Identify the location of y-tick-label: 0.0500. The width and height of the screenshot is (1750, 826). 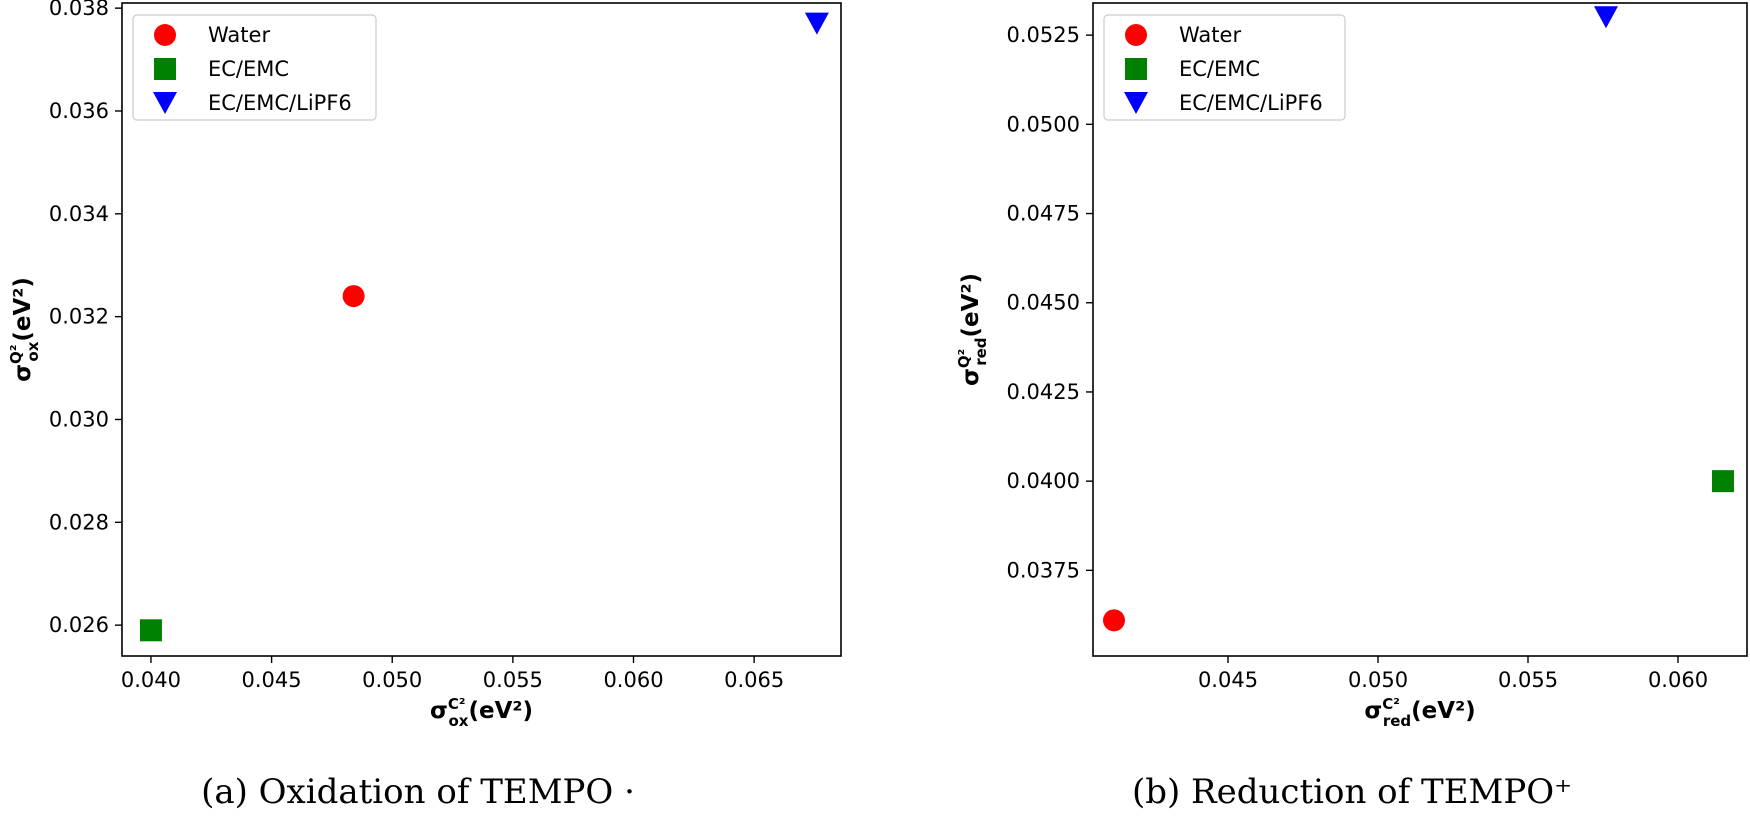
(1043, 124).